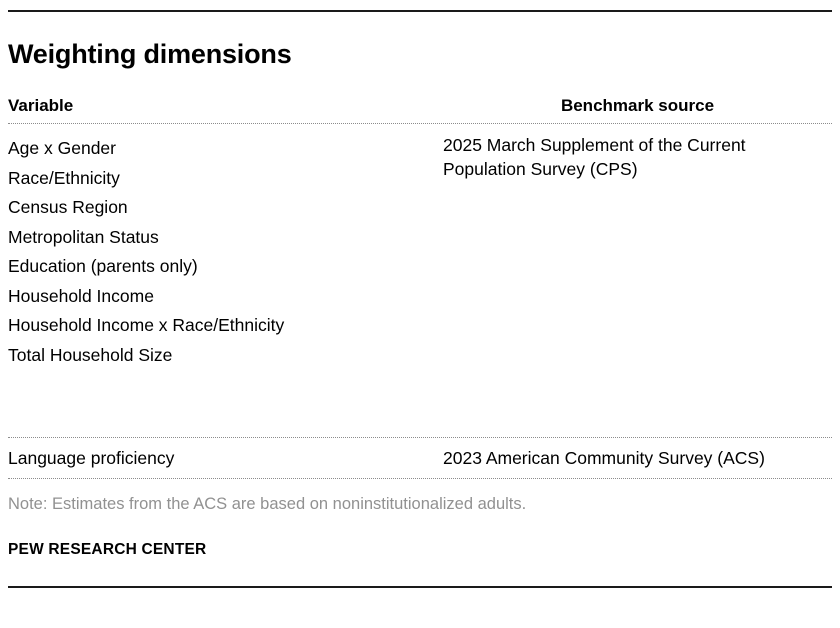 The image size is (840, 628). What do you see at coordinates (68, 207) in the screenshot?
I see `variable-item: Census Region` at bounding box center [68, 207].